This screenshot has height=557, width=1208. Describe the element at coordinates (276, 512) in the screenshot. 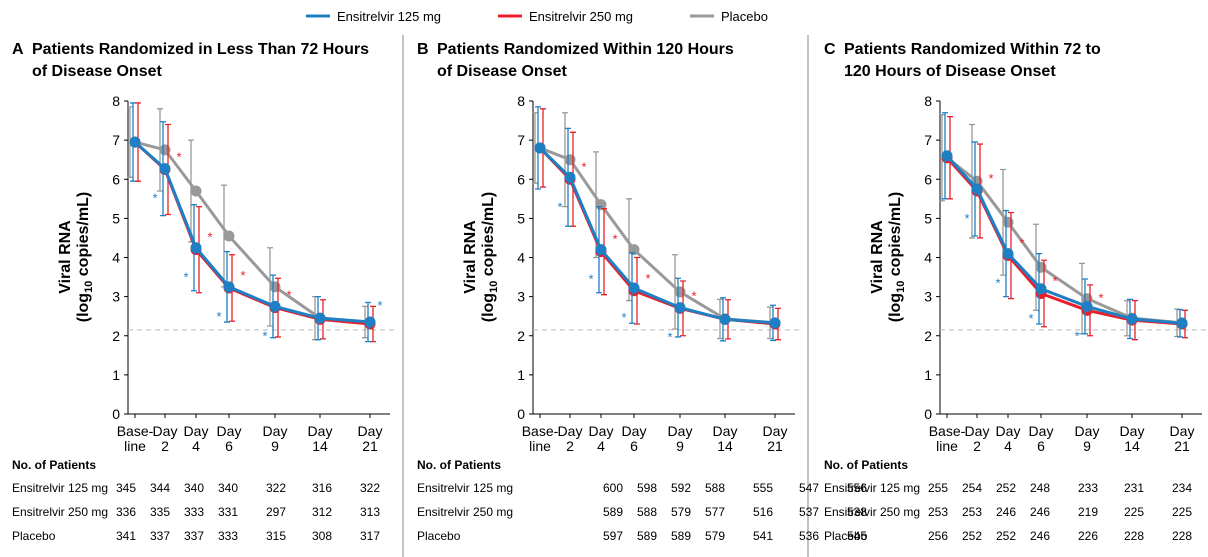

I see `table-value: 297` at that location.